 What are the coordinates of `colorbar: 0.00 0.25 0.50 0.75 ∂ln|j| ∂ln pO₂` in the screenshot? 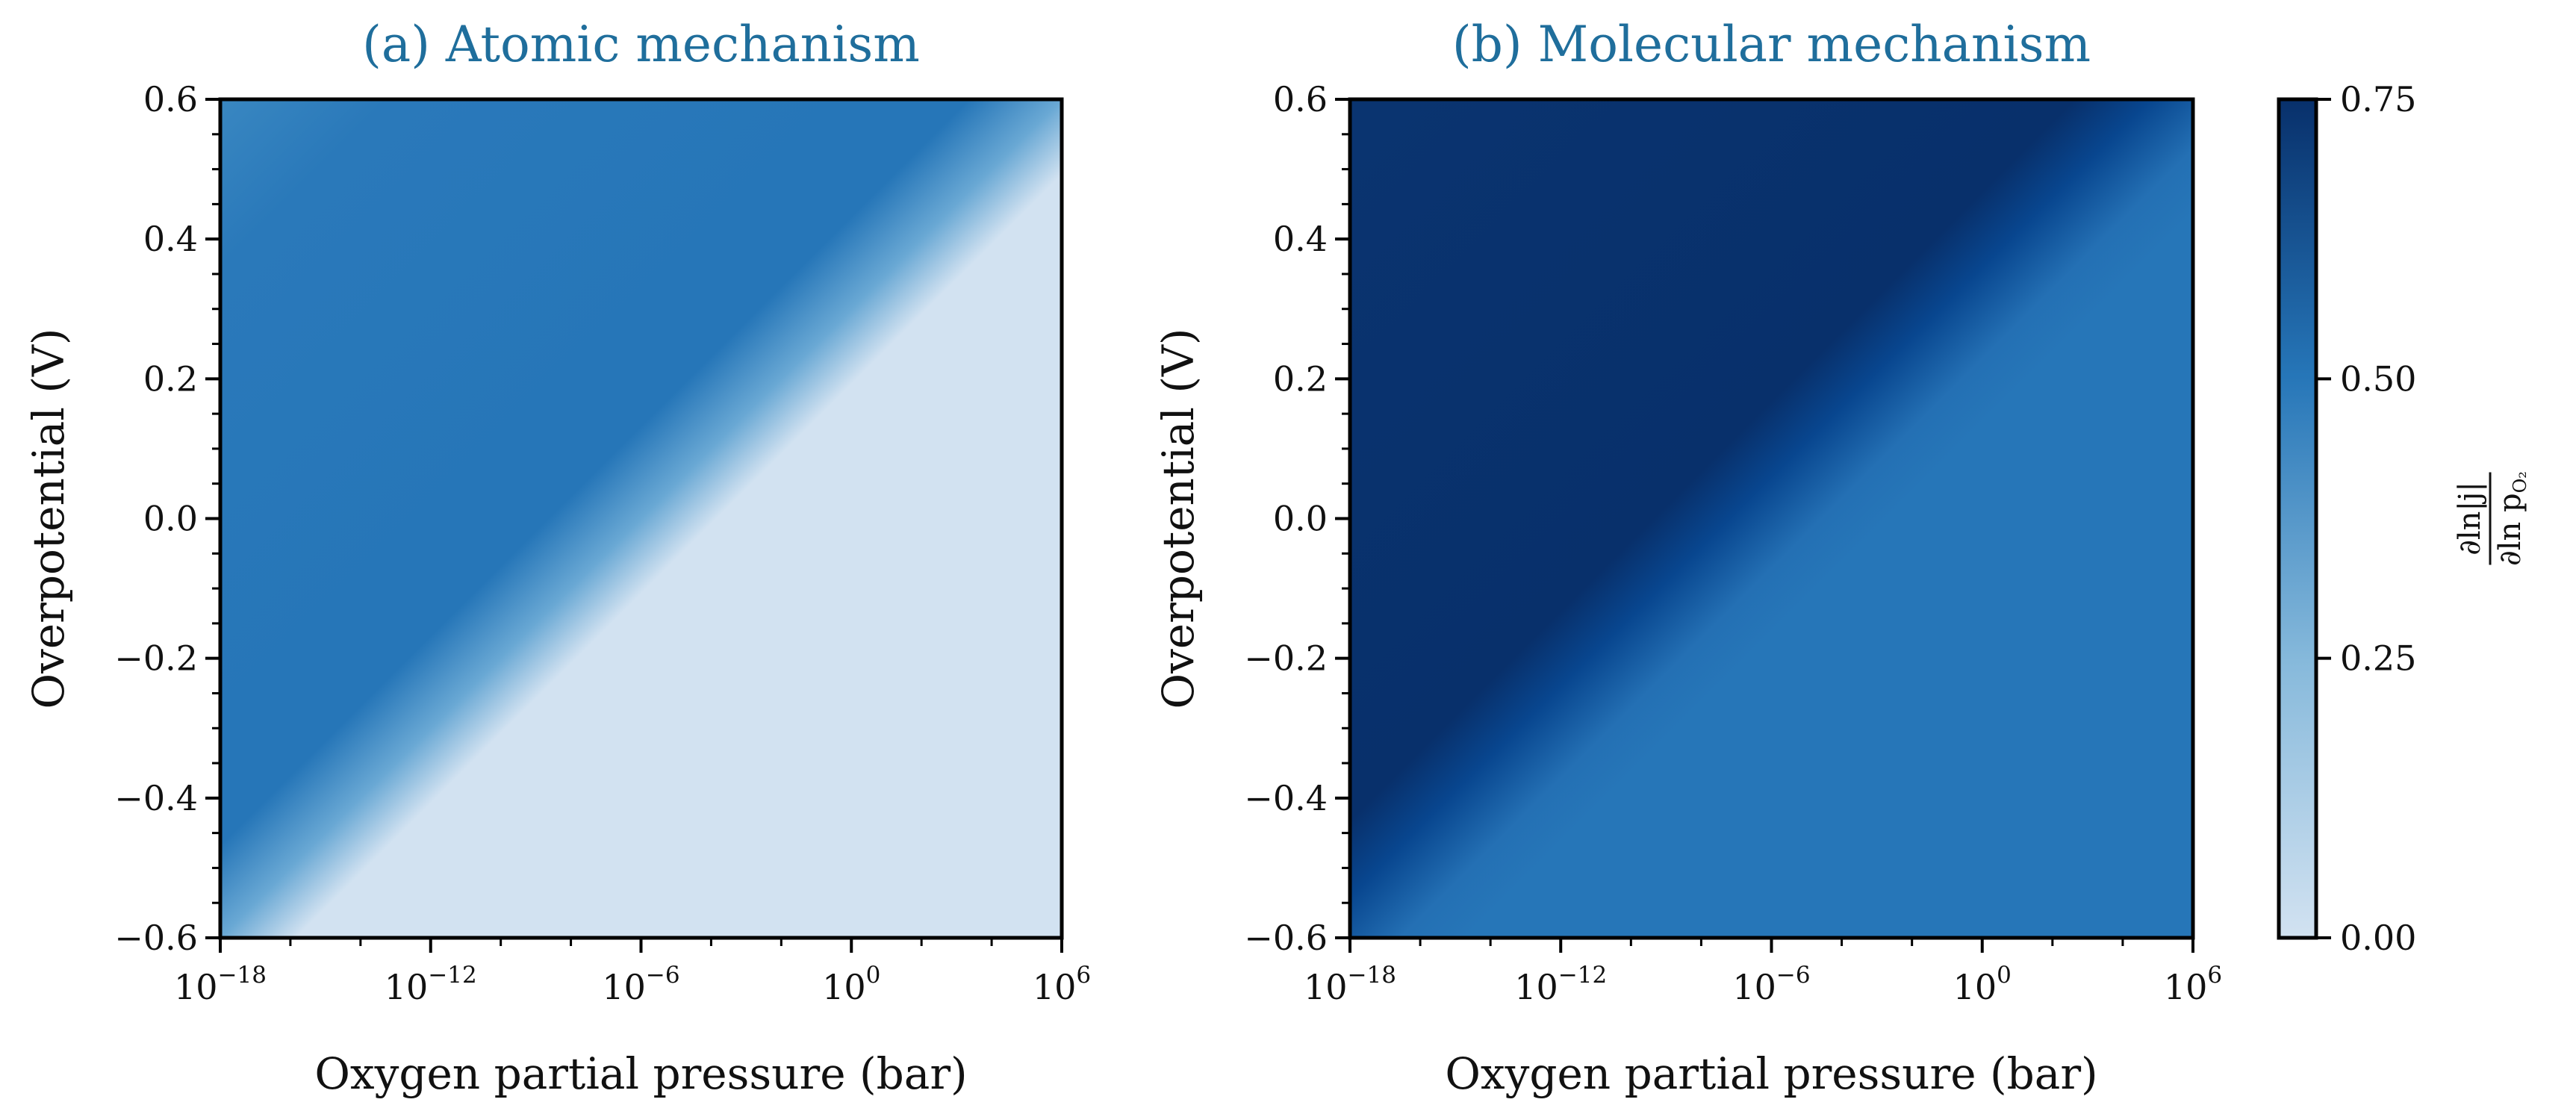 It's located at (2403, 518).